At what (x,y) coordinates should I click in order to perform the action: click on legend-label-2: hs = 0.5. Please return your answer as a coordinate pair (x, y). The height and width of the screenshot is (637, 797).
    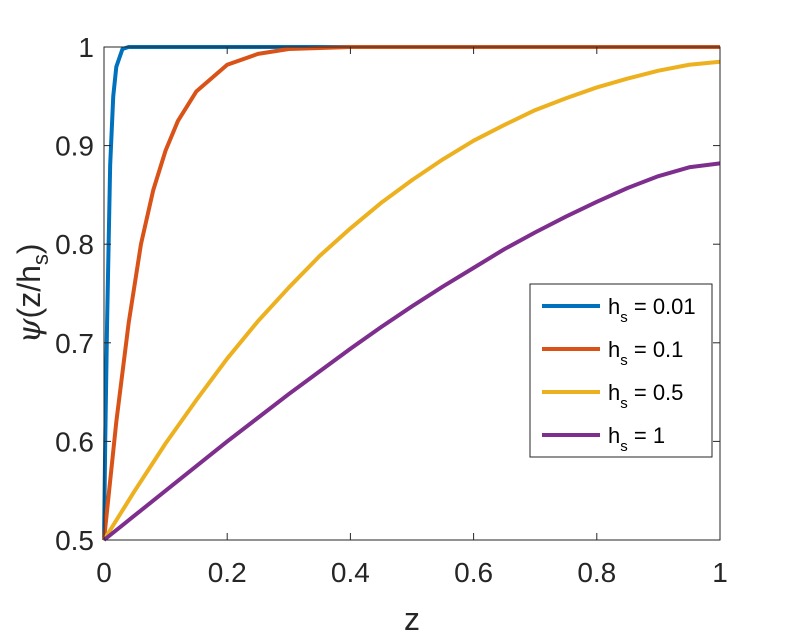
    Looking at the image, I should click on (645, 396).